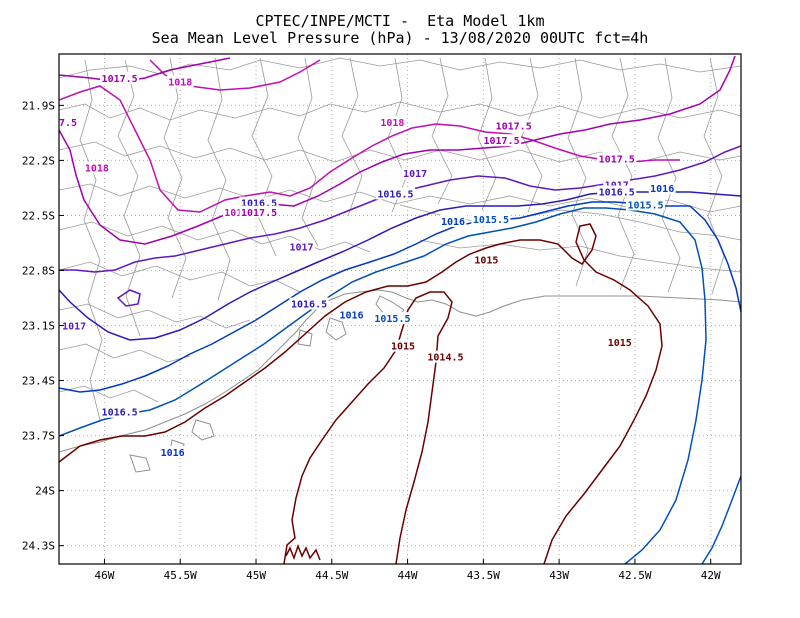 The width and height of the screenshot is (800, 618). What do you see at coordinates (711, 575) in the screenshot?
I see `lon-tick-label: 42W` at bounding box center [711, 575].